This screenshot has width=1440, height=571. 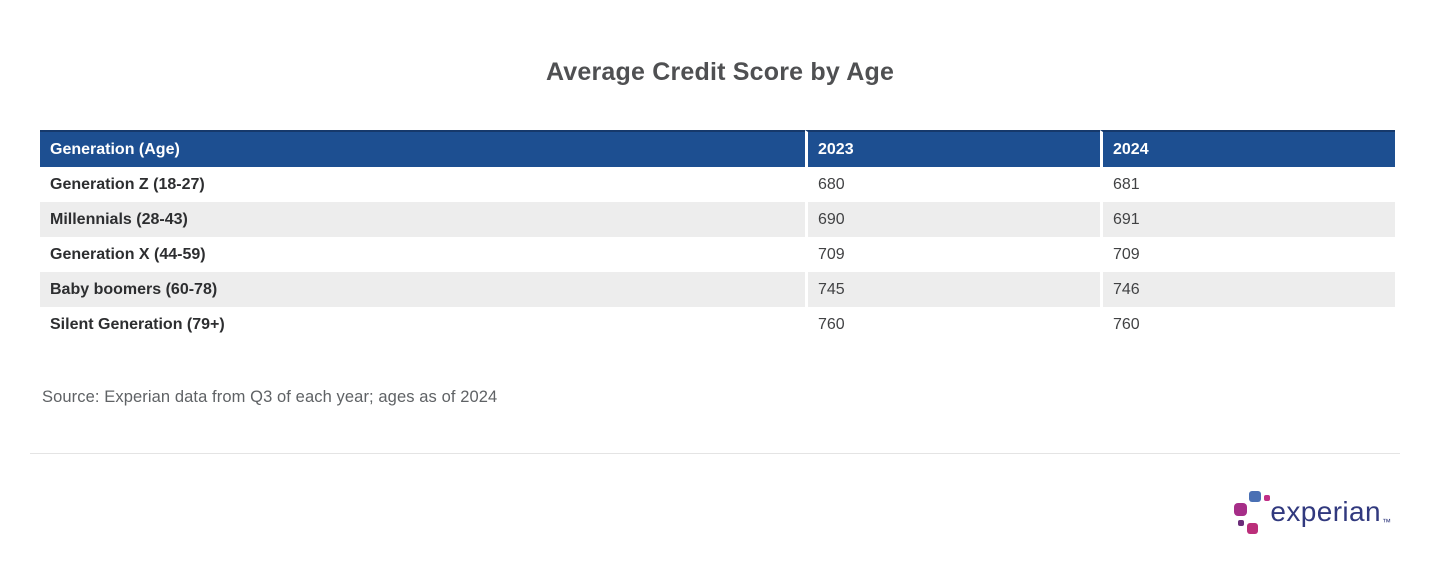 What do you see at coordinates (1247, 289) in the screenshot?
I see `score-2024: 746` at bounding box center [1247, 289].